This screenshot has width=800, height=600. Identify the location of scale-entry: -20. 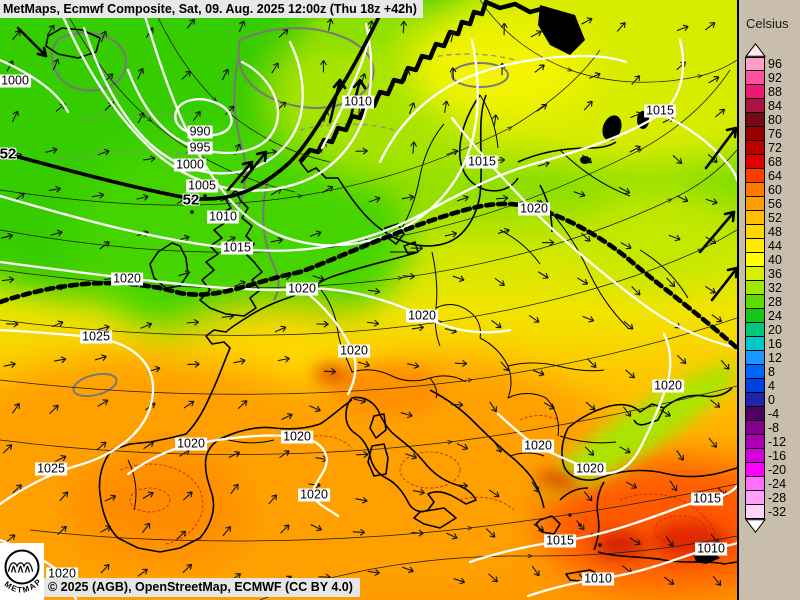
(772, 470).